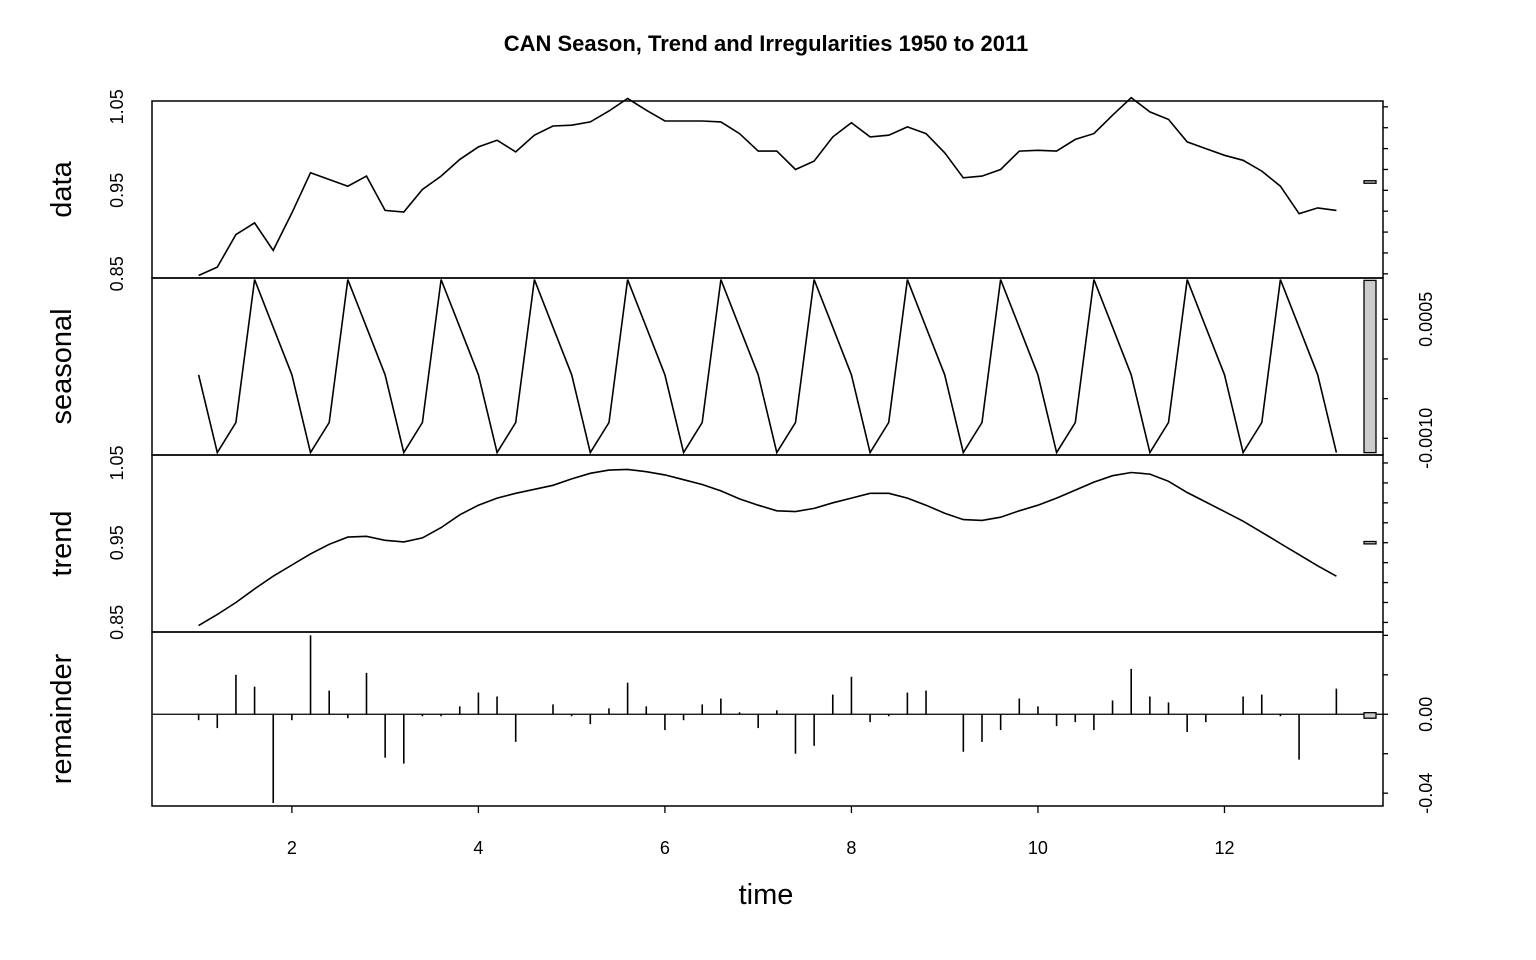 The height and width of the screenshot is (960, 1536). What do you see at coordinates (478, 848) in the screenshot?
I see `x-tick-label: 4` at bounding box center [478, 848].